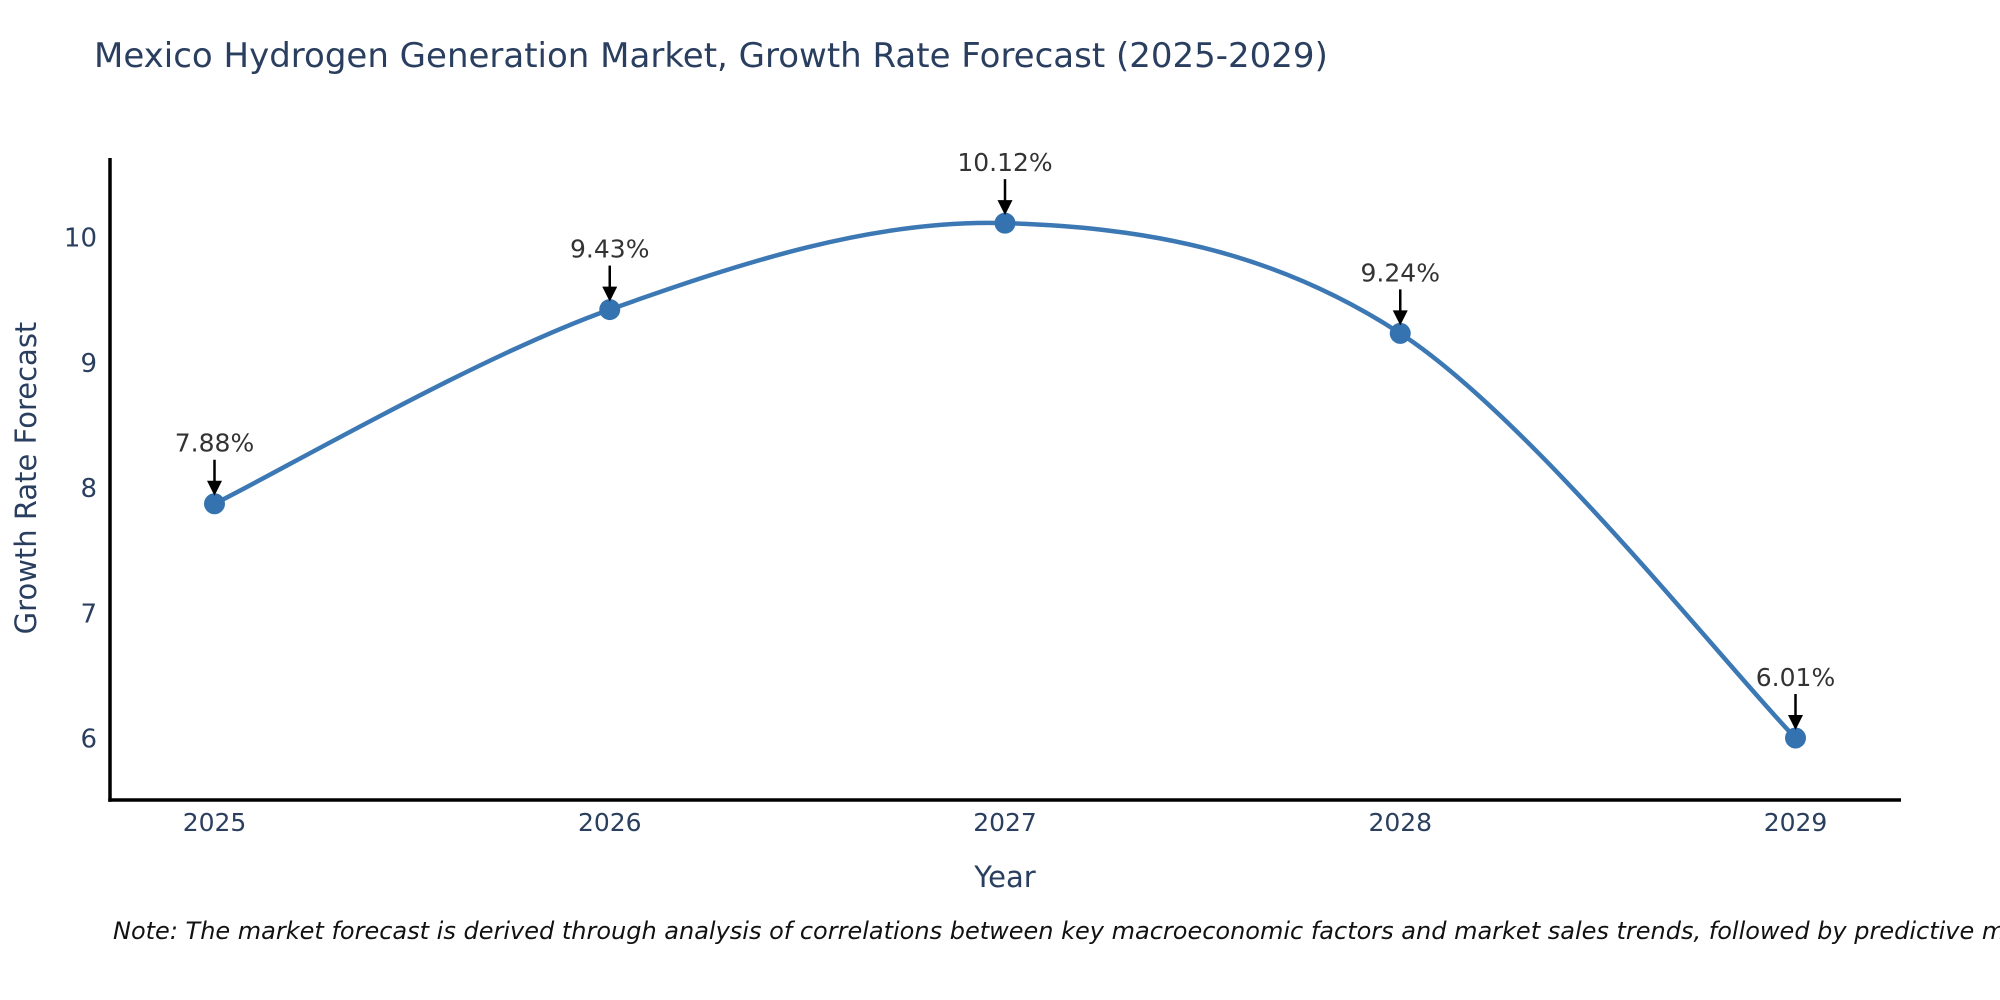  Describe the element at coordinates (88, 364) in the screenshot. I see `y-tick-label: 9` at that location.